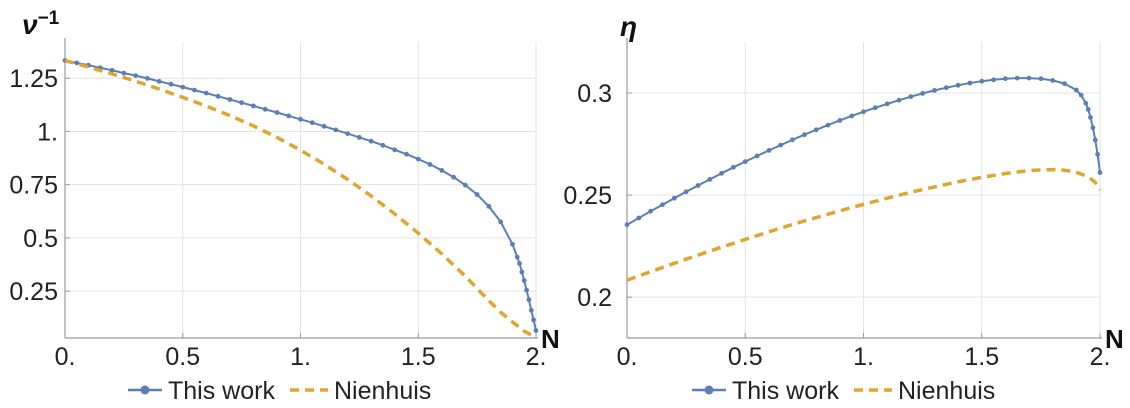 This screenshot has width=1130, height=408. Describe the element at coordinates (33, 79) in the screenshot. I see `y-tick-label: 1.25` at that location.